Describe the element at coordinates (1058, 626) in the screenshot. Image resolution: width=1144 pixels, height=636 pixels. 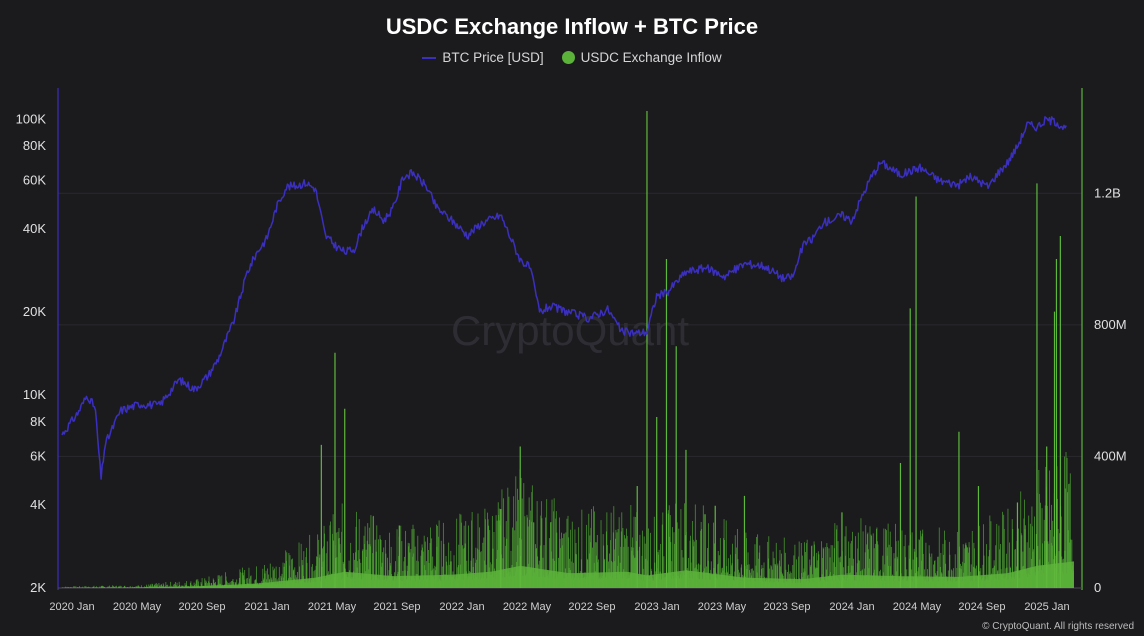
I see `copyright-text: © CryptoQuant. All rights reserved` at that location.